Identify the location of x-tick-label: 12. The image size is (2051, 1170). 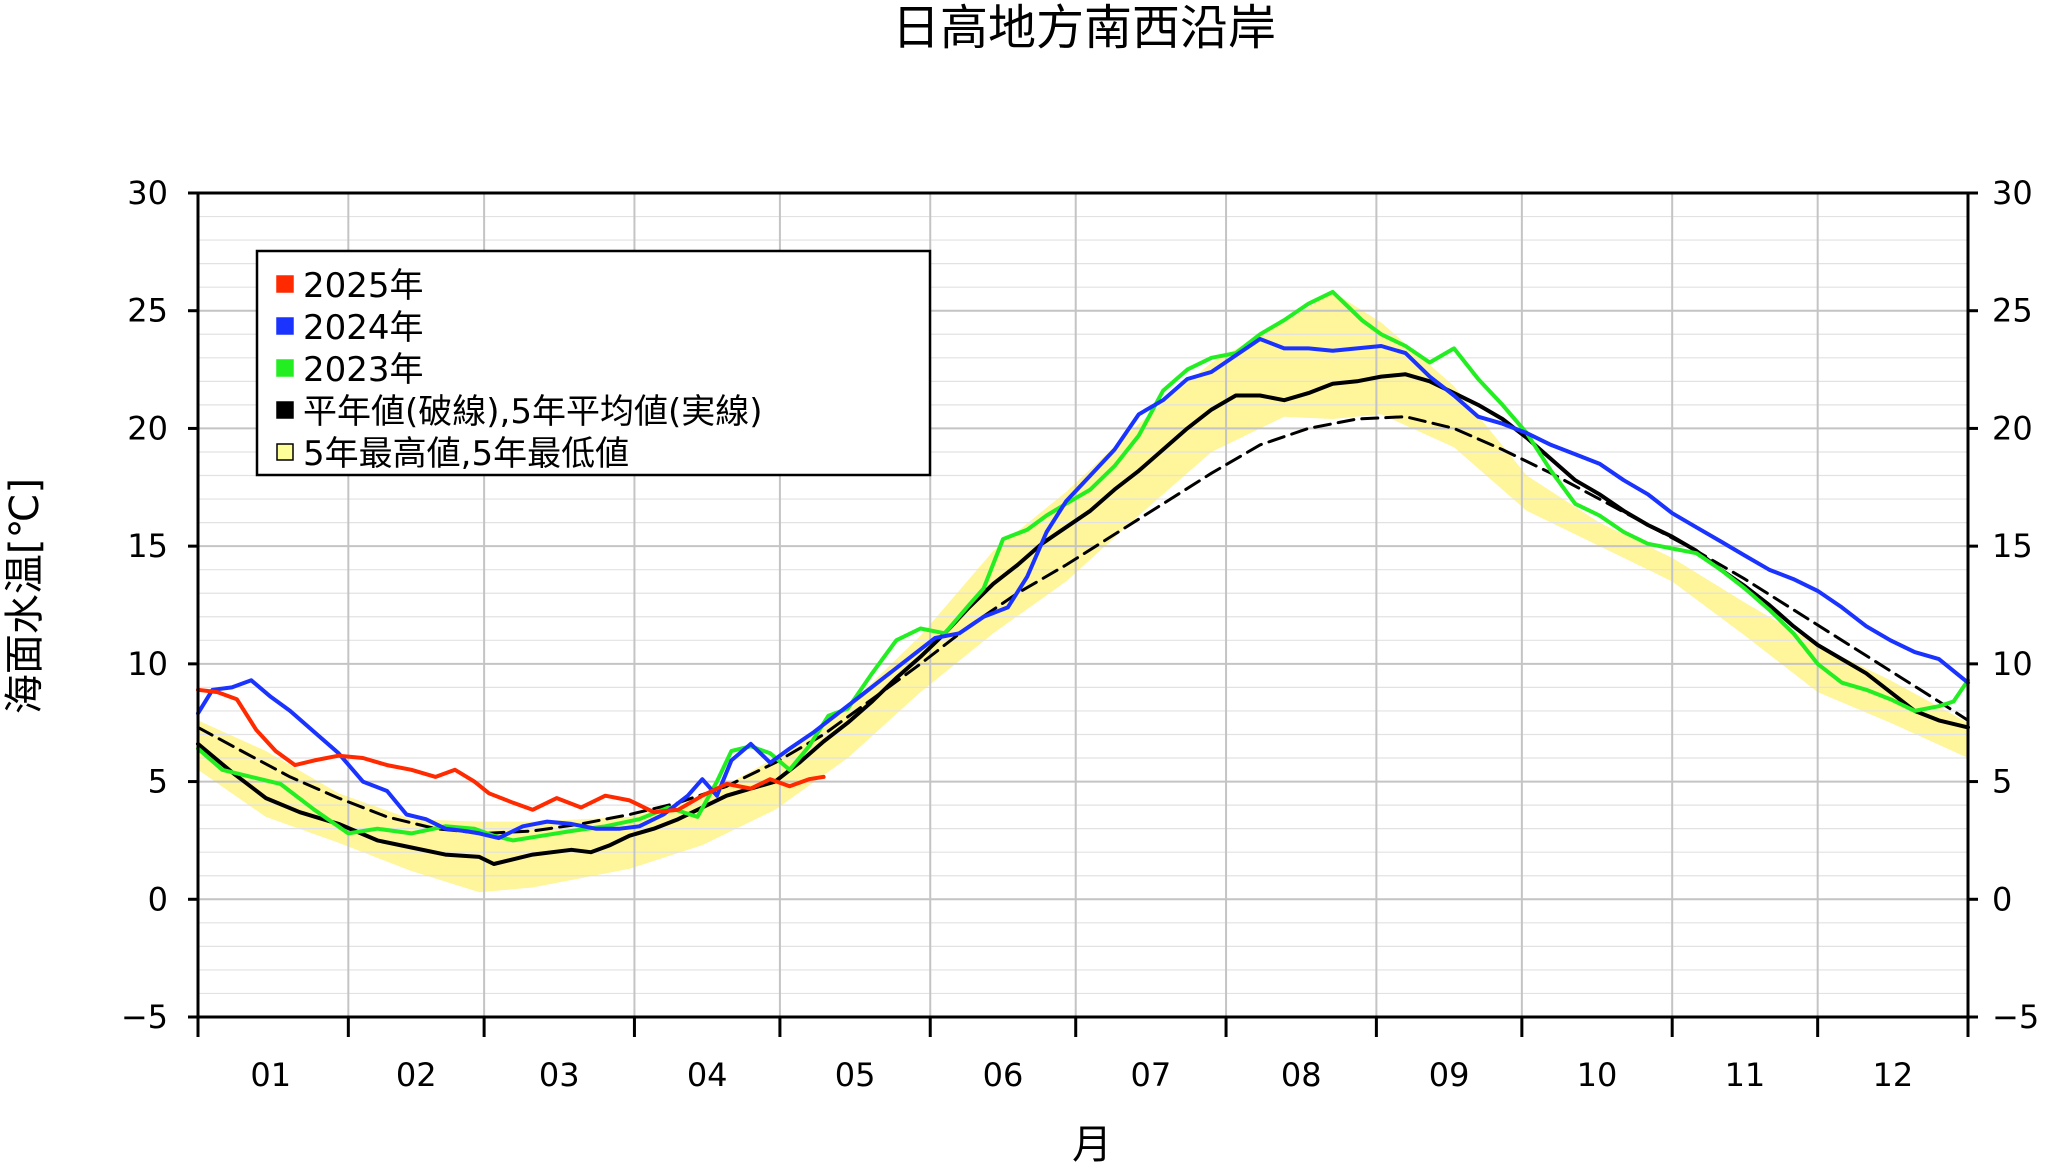
(1892, 1075).